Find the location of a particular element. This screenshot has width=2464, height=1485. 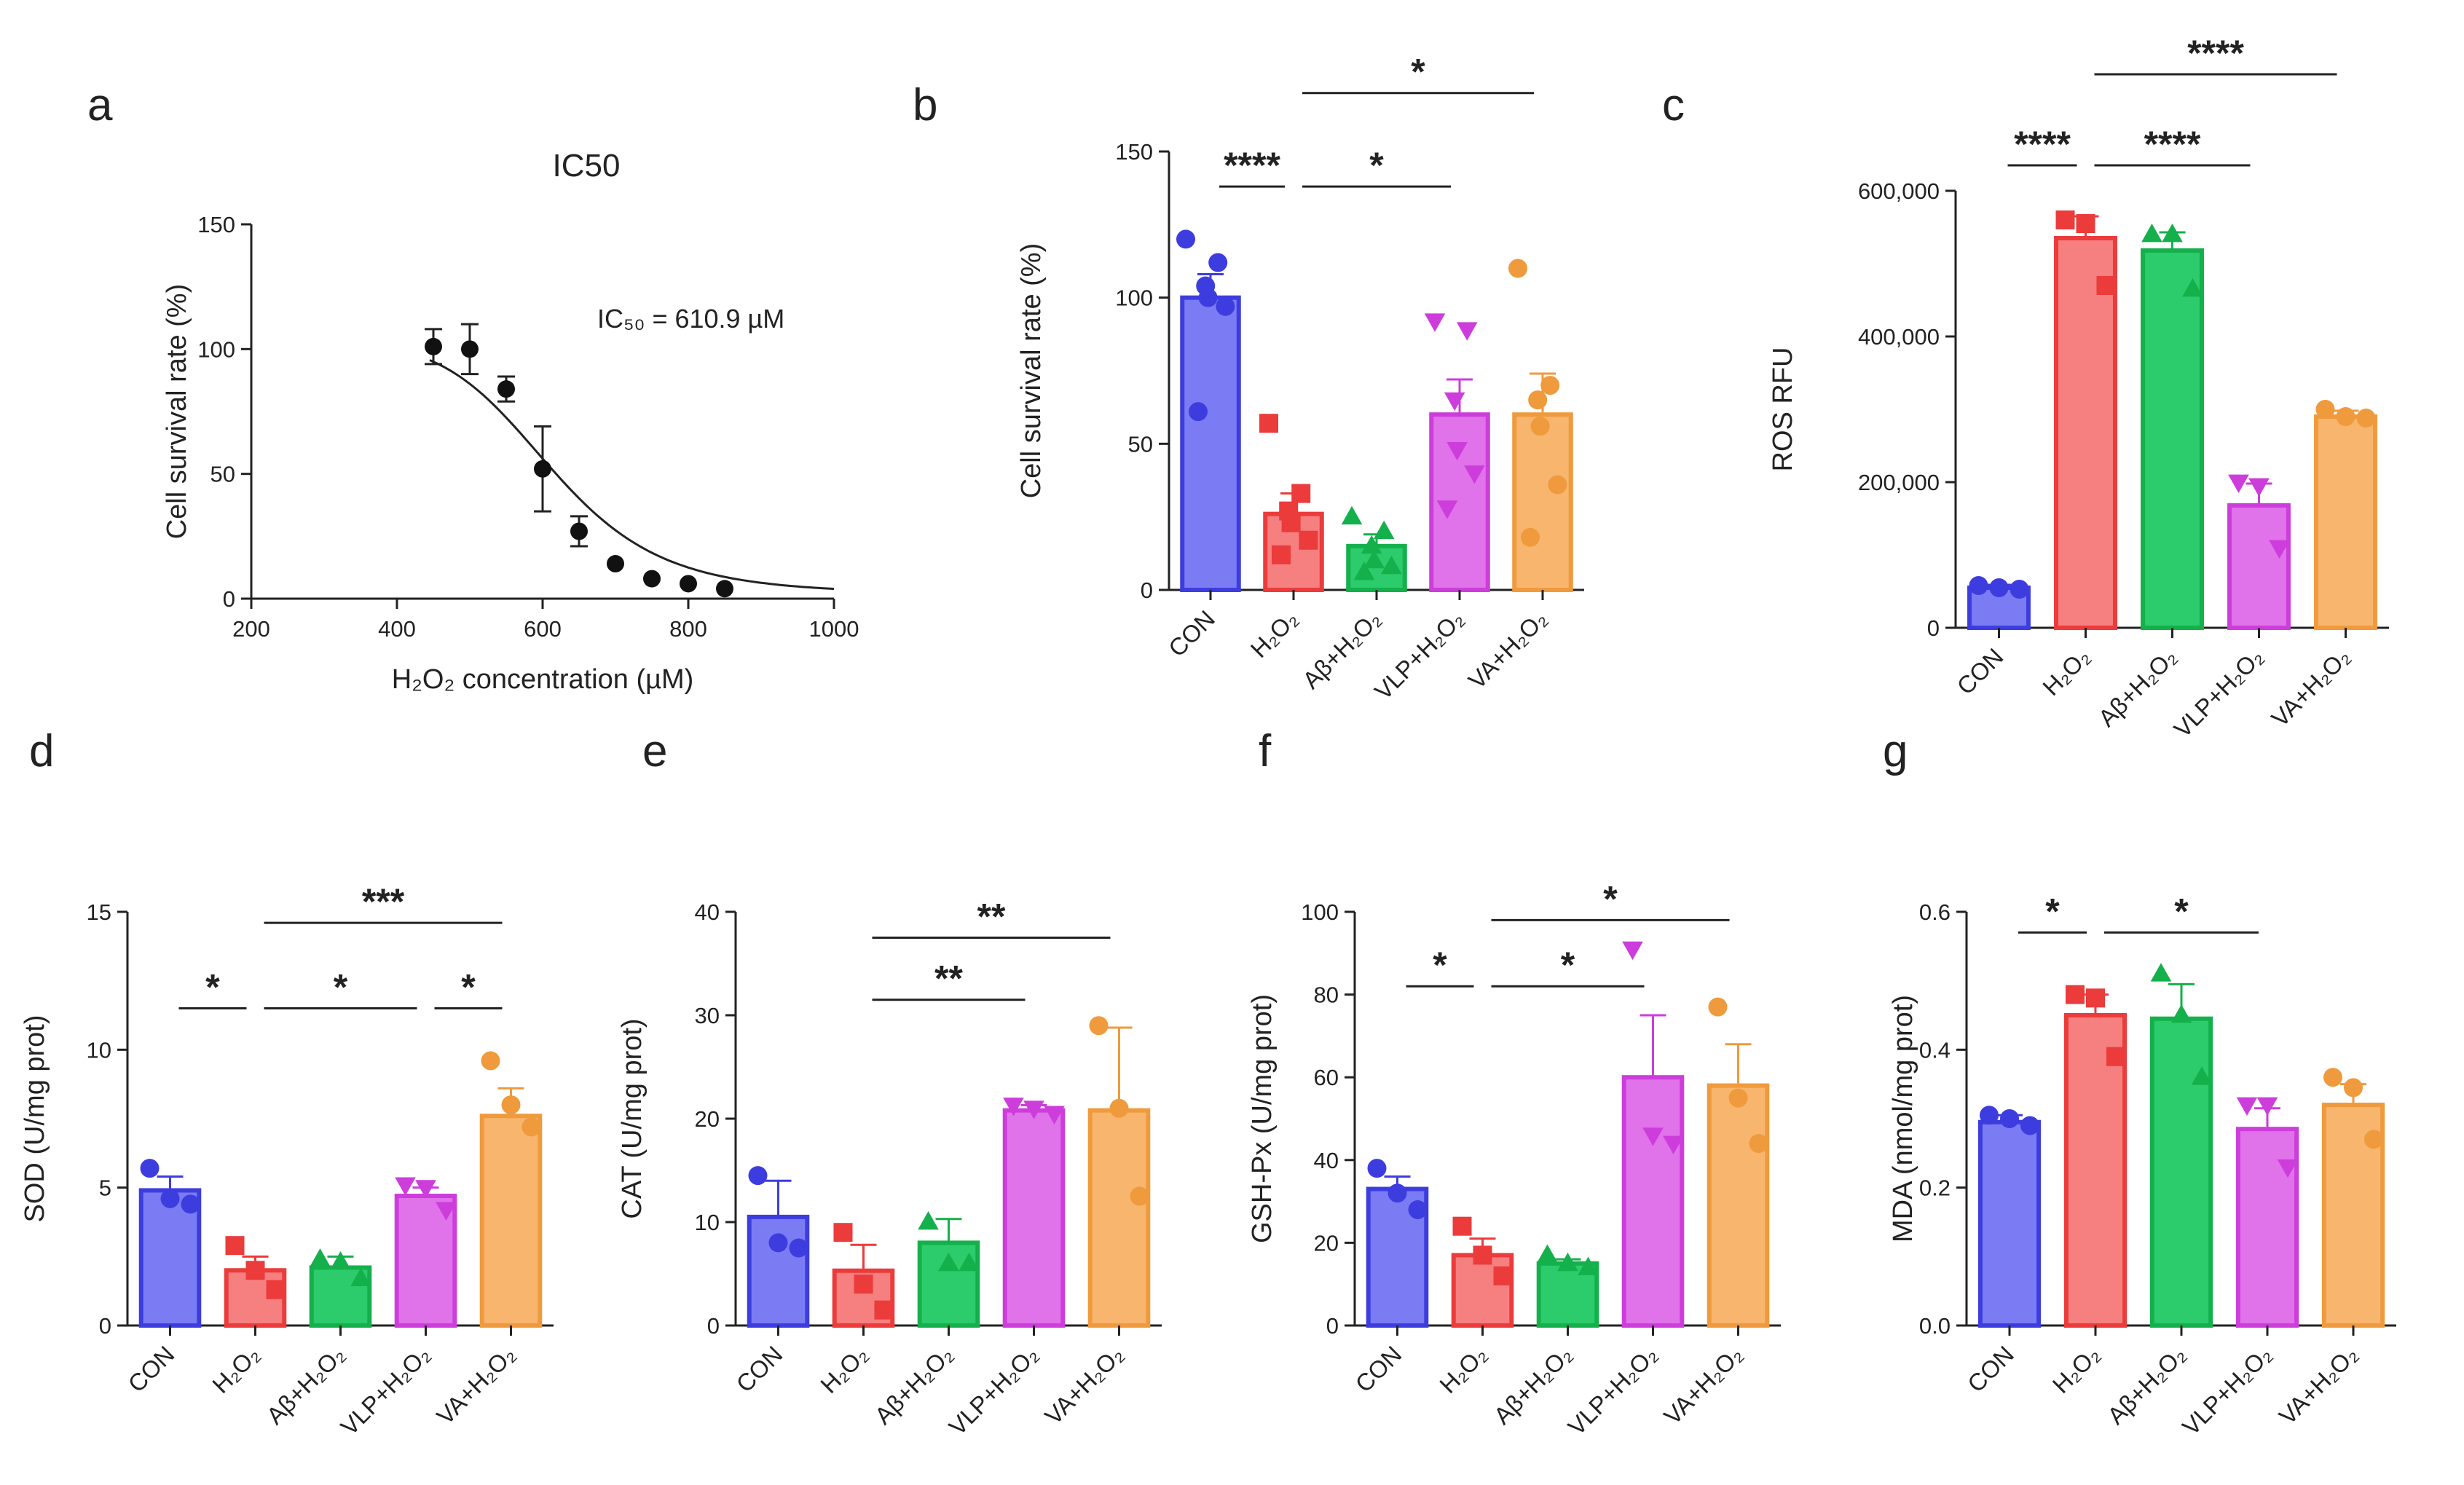

y-tick-label: 0.0 is located at coordinates (1935, 1326).